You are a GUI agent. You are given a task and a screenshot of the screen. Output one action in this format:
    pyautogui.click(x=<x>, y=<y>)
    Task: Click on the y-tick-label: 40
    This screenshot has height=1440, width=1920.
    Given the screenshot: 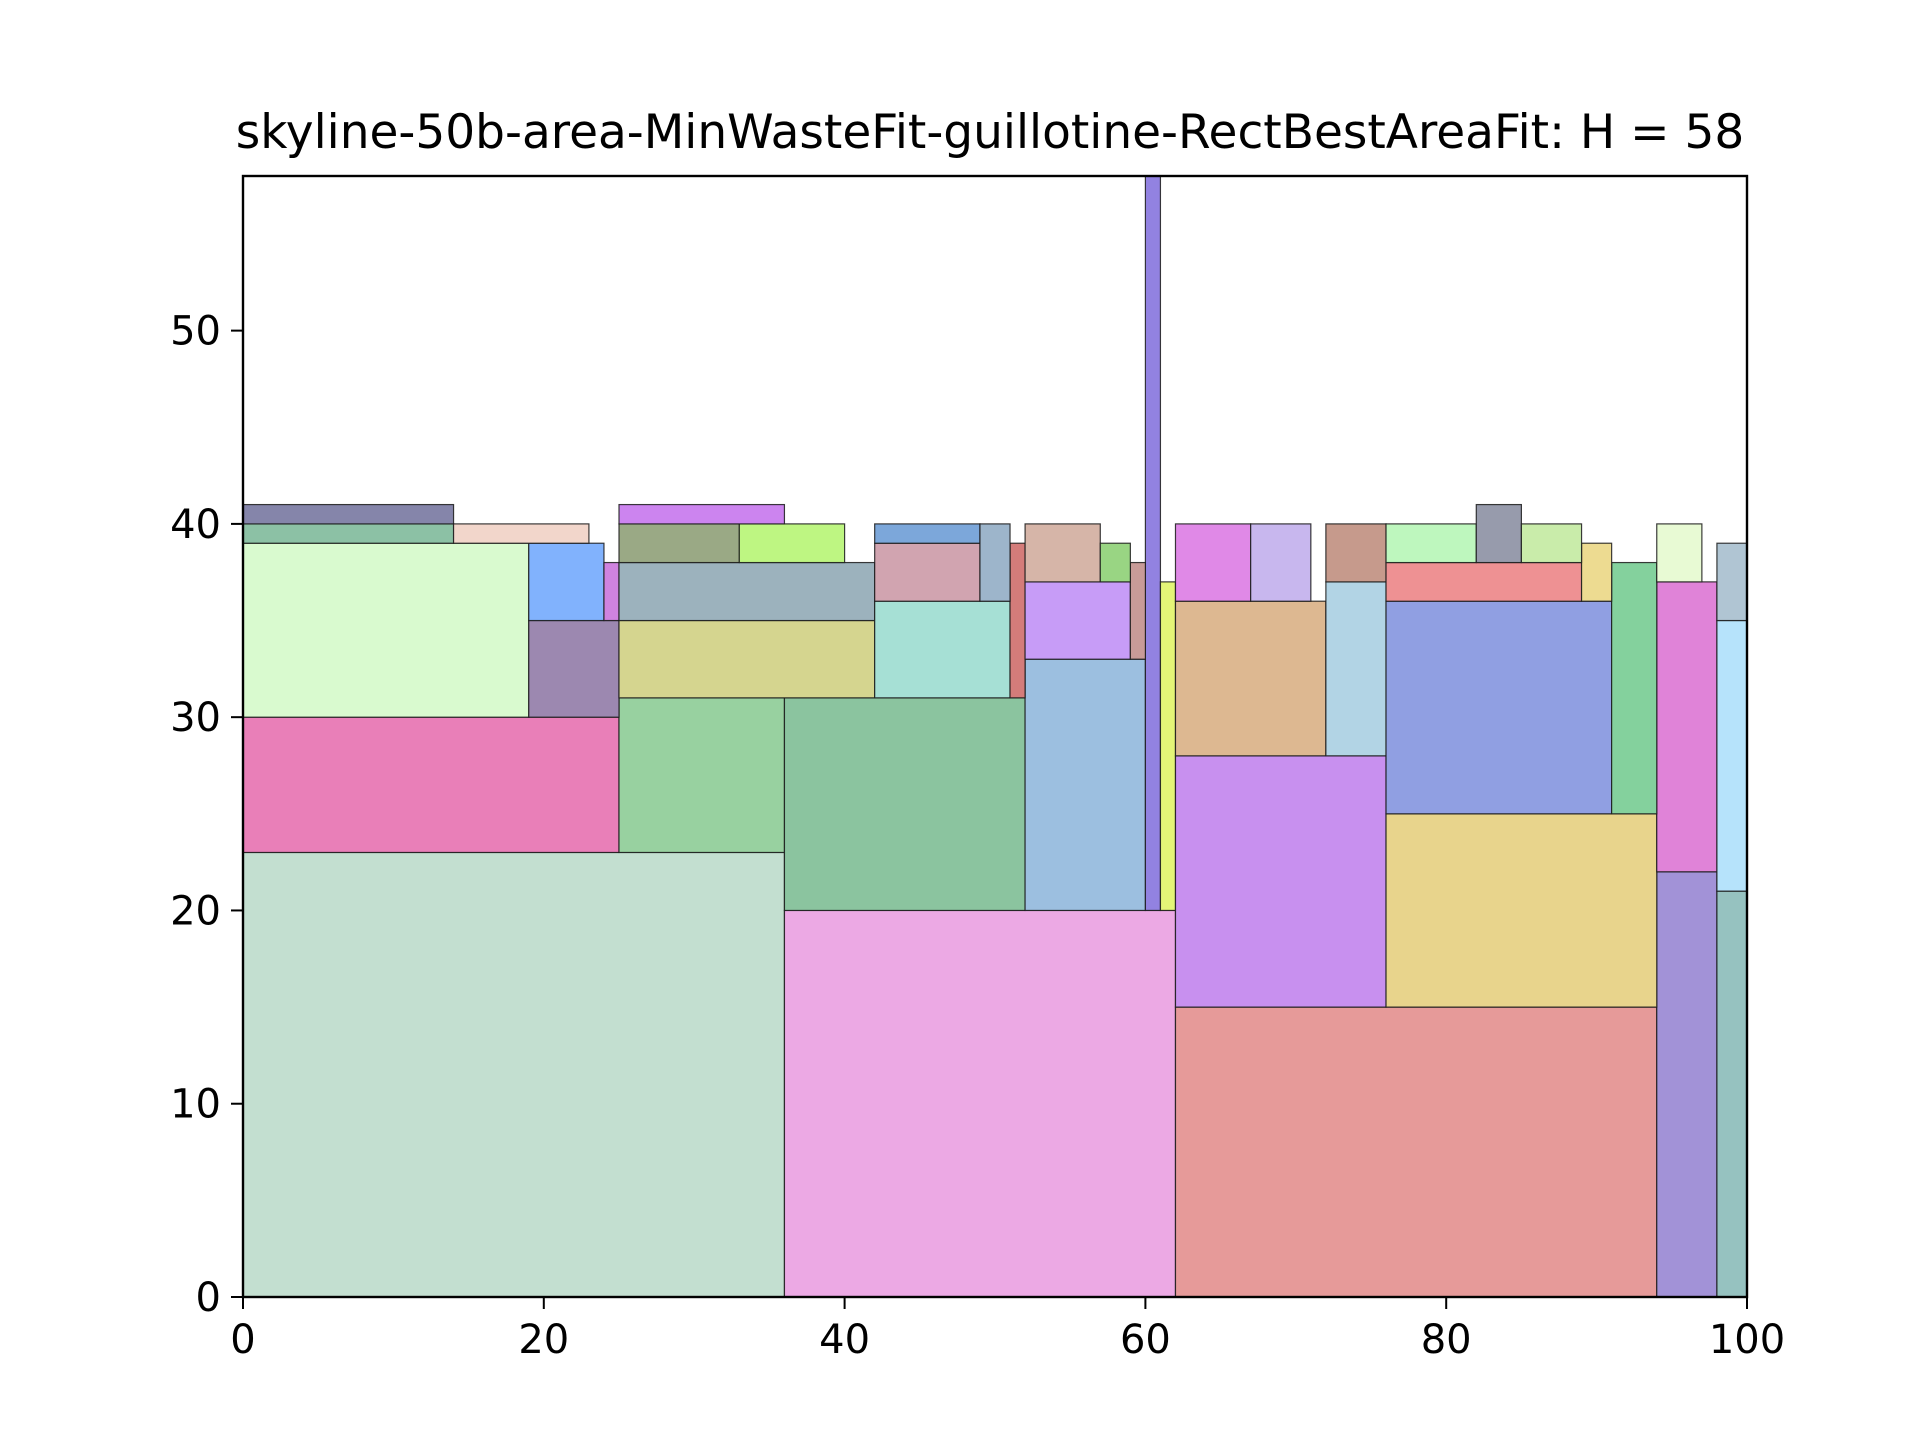 What is the action you would take?
    pyautogui.click(x=195, y=525)
    